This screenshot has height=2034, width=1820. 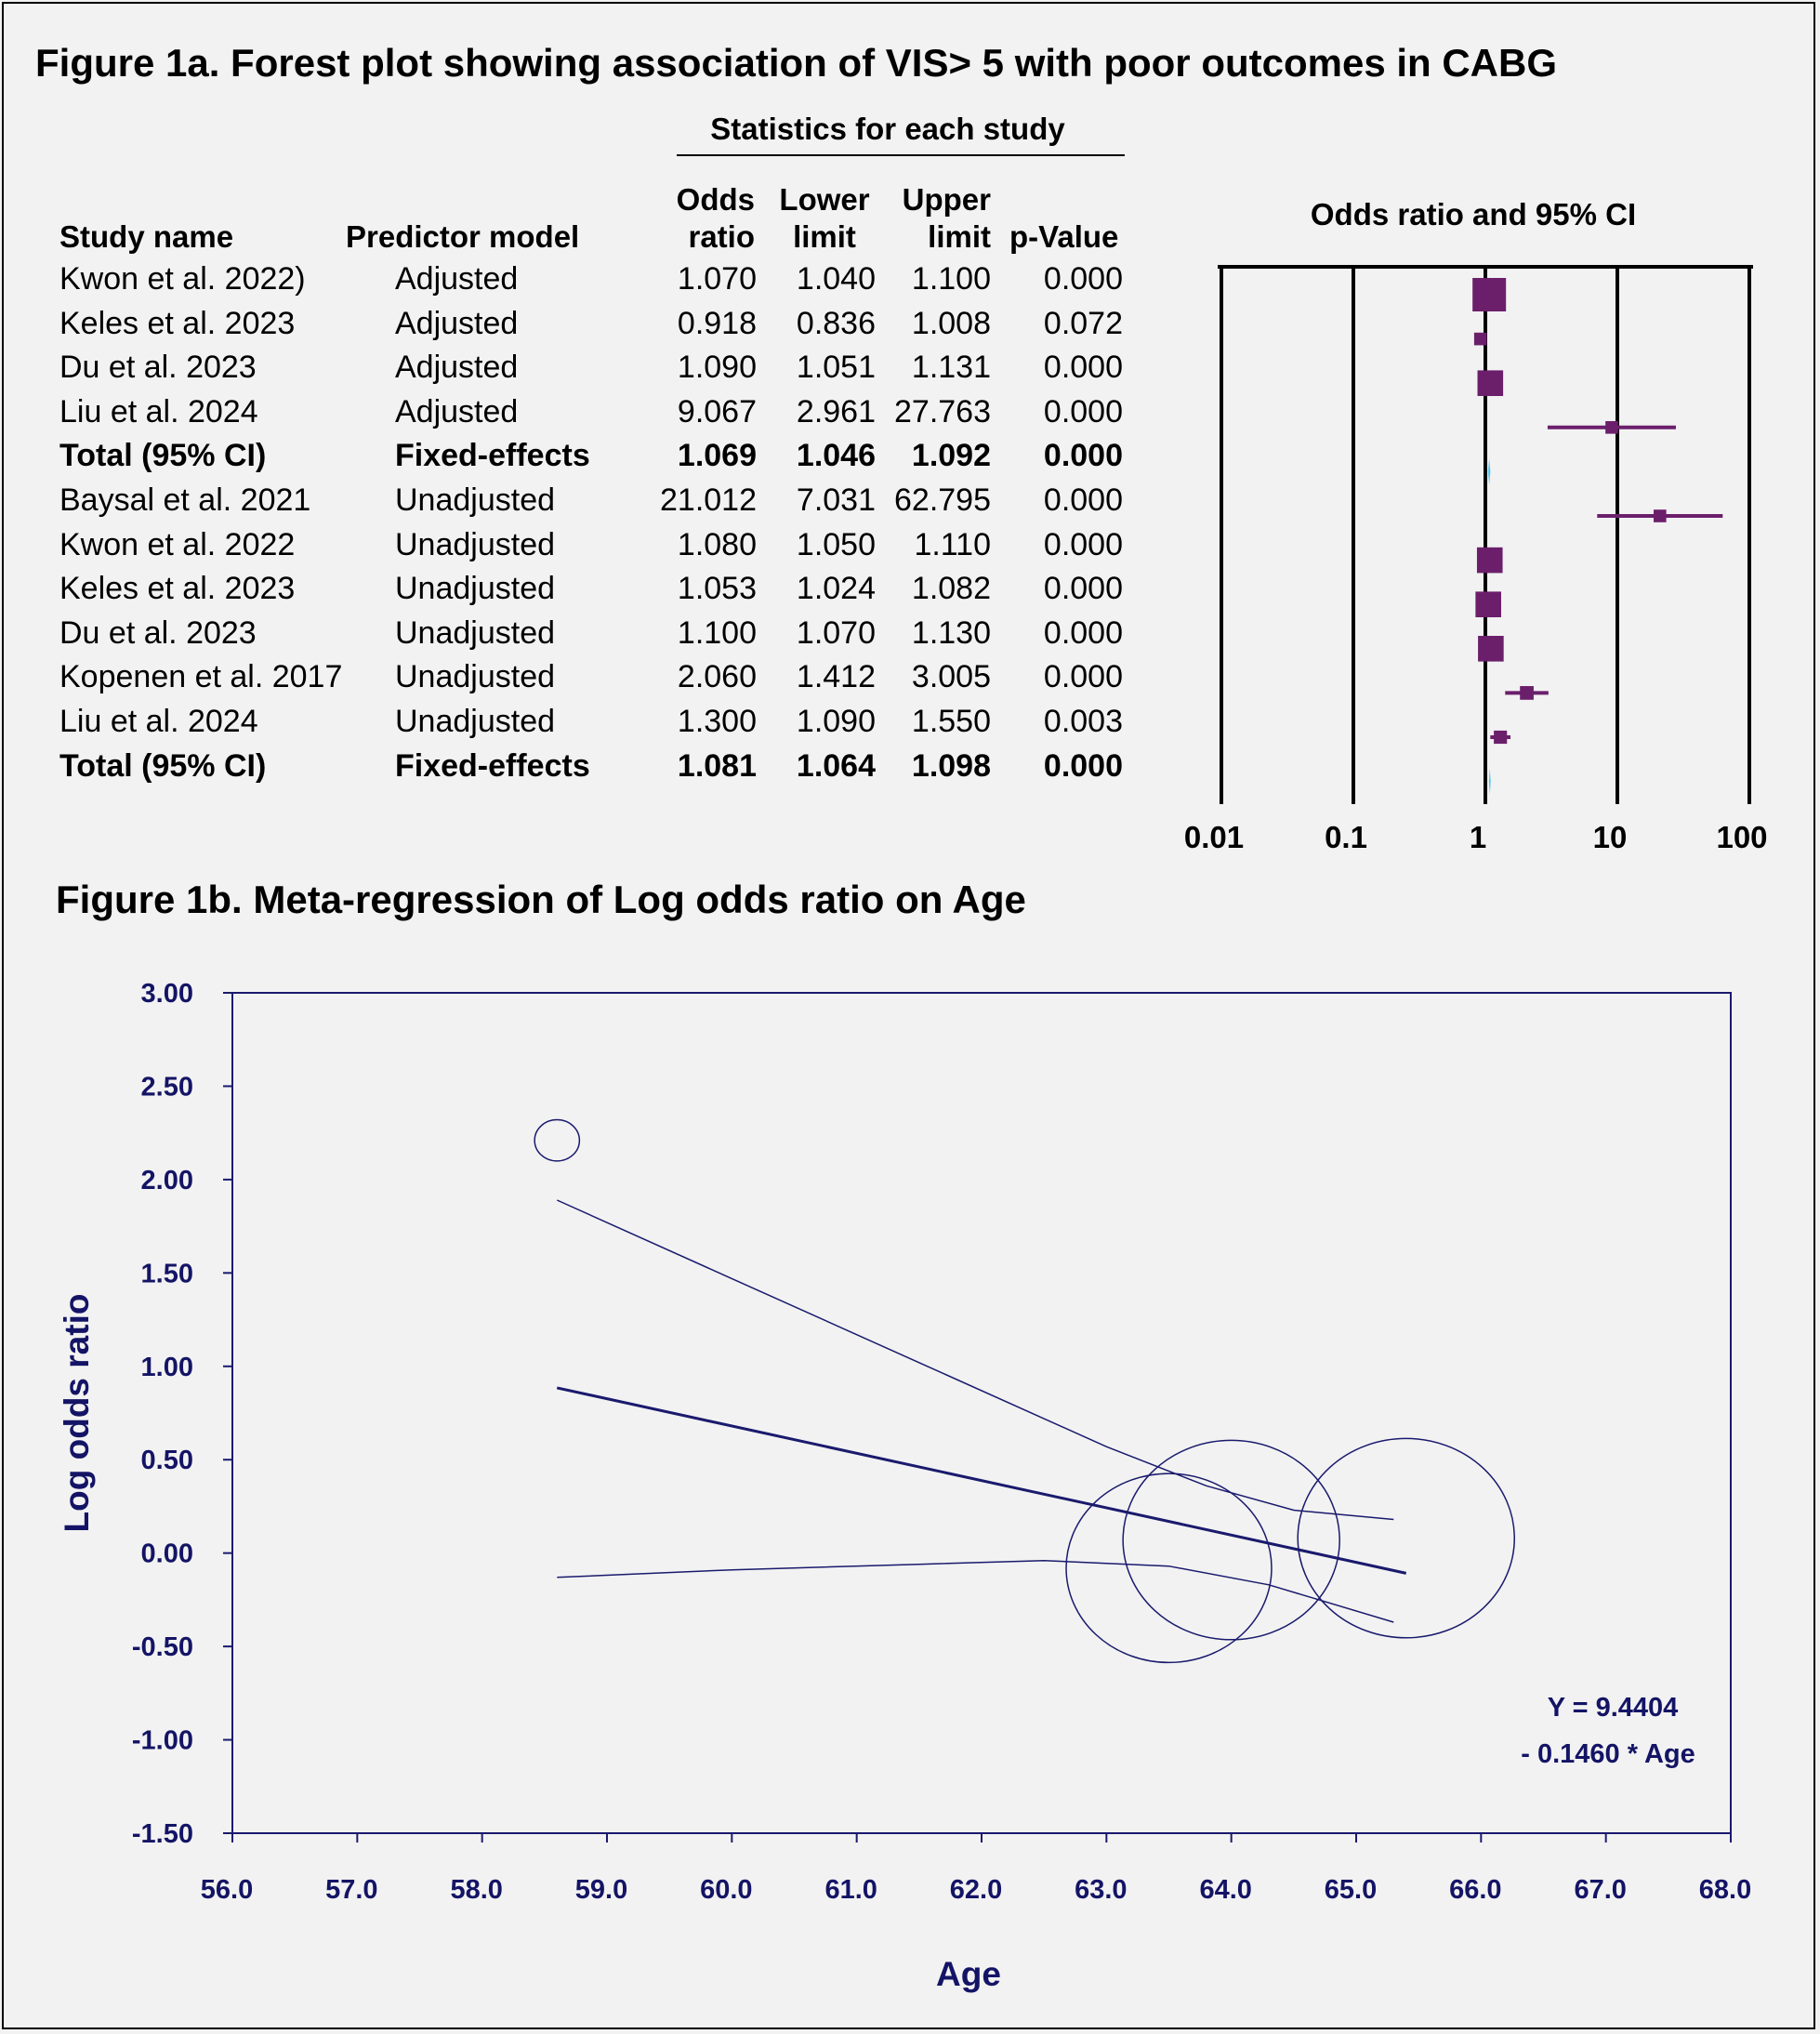 I want to click on row-odds-ratio: 0.918, so click(x=717, y=323).